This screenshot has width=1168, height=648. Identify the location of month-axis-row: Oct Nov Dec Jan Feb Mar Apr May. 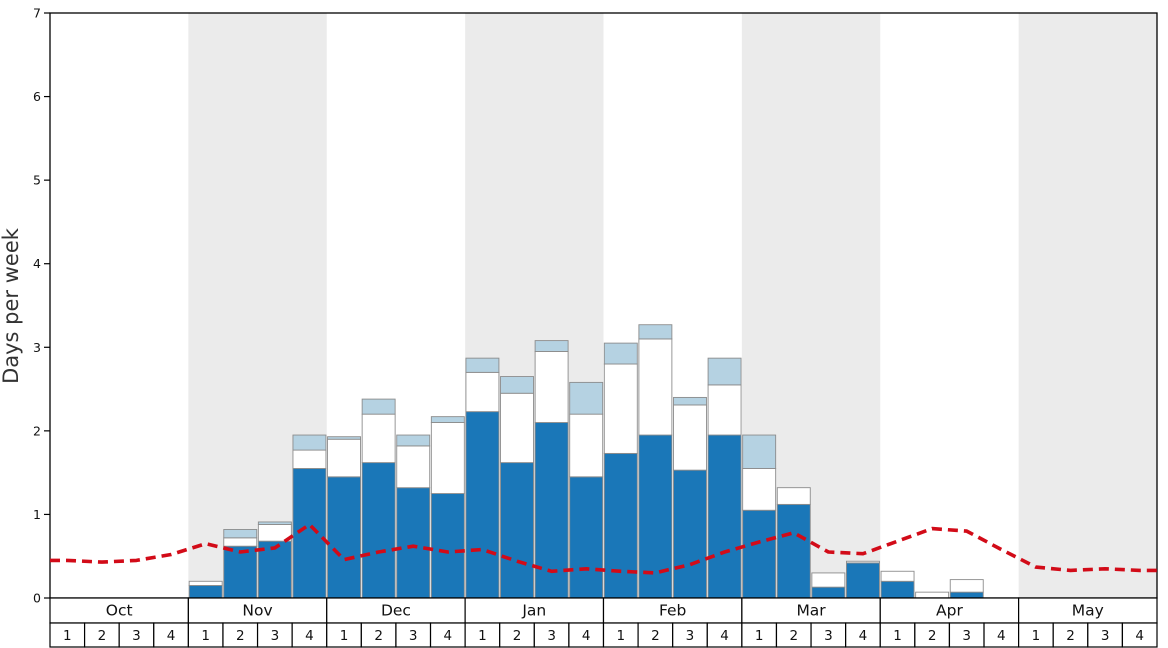
(603, 610).